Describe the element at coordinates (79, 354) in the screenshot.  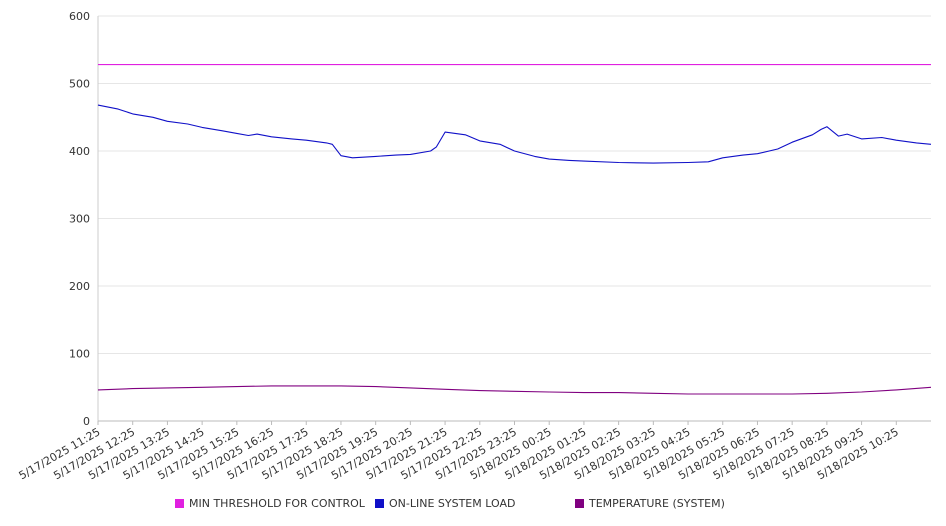
I see `y-tick-label: 100` at that location.